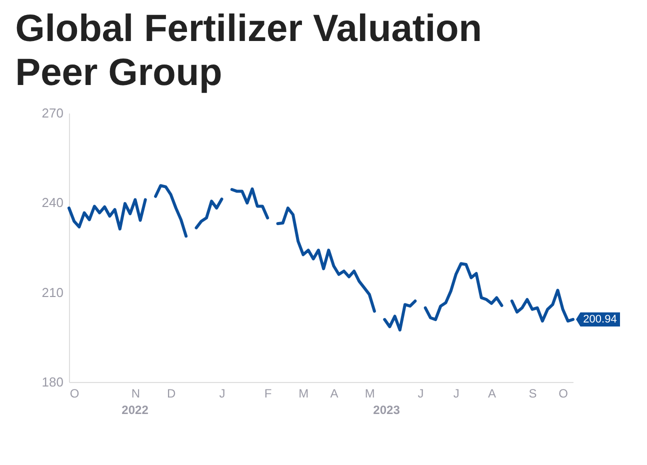 Image resolution: width=647 pixels, height=465 pixels. Describe the element at coordinates (600, 319) in the screenshot. I see `data-label: 200.94` at that location.